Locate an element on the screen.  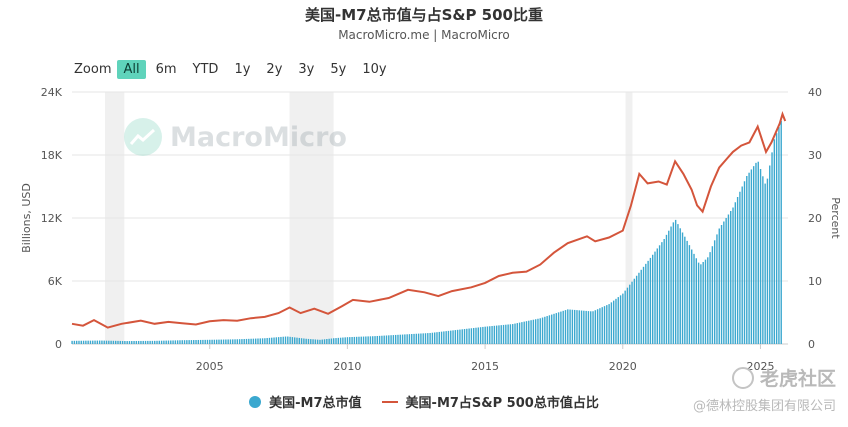
x-tick-label-2: 2015 is located at coordinates (485, 366).